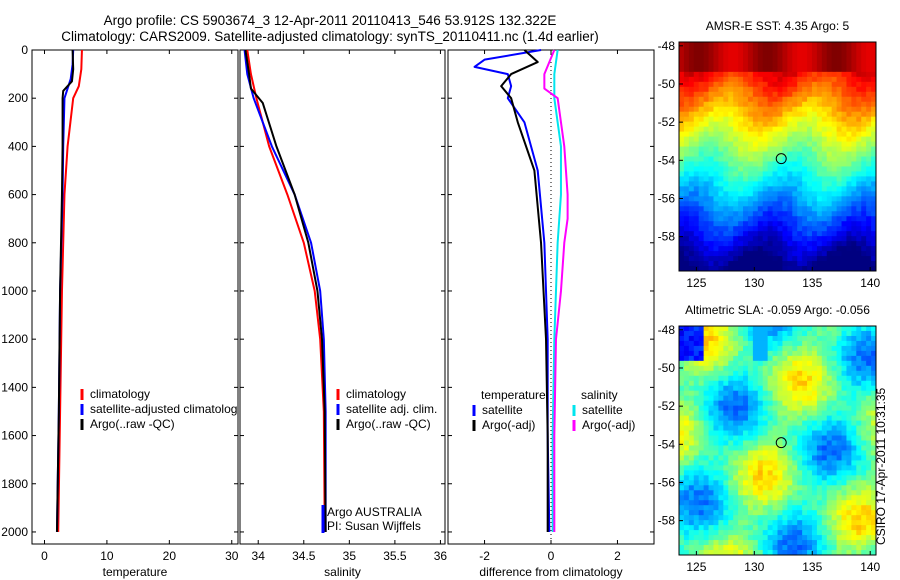 This screenshot has height=580, width=900. Describe the element at coordinates (870, 567) in the screenshot. I see `sla-map-xtick-label: 140` at that location.